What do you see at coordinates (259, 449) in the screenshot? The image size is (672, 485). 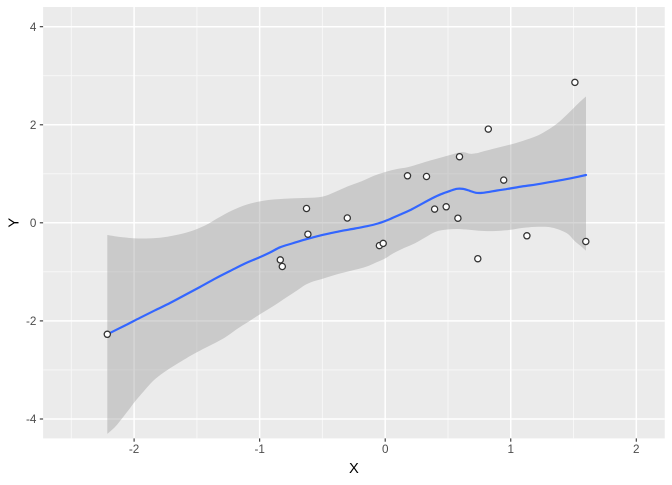 I see `svg-text: -1` at bounding box center [259, 449].